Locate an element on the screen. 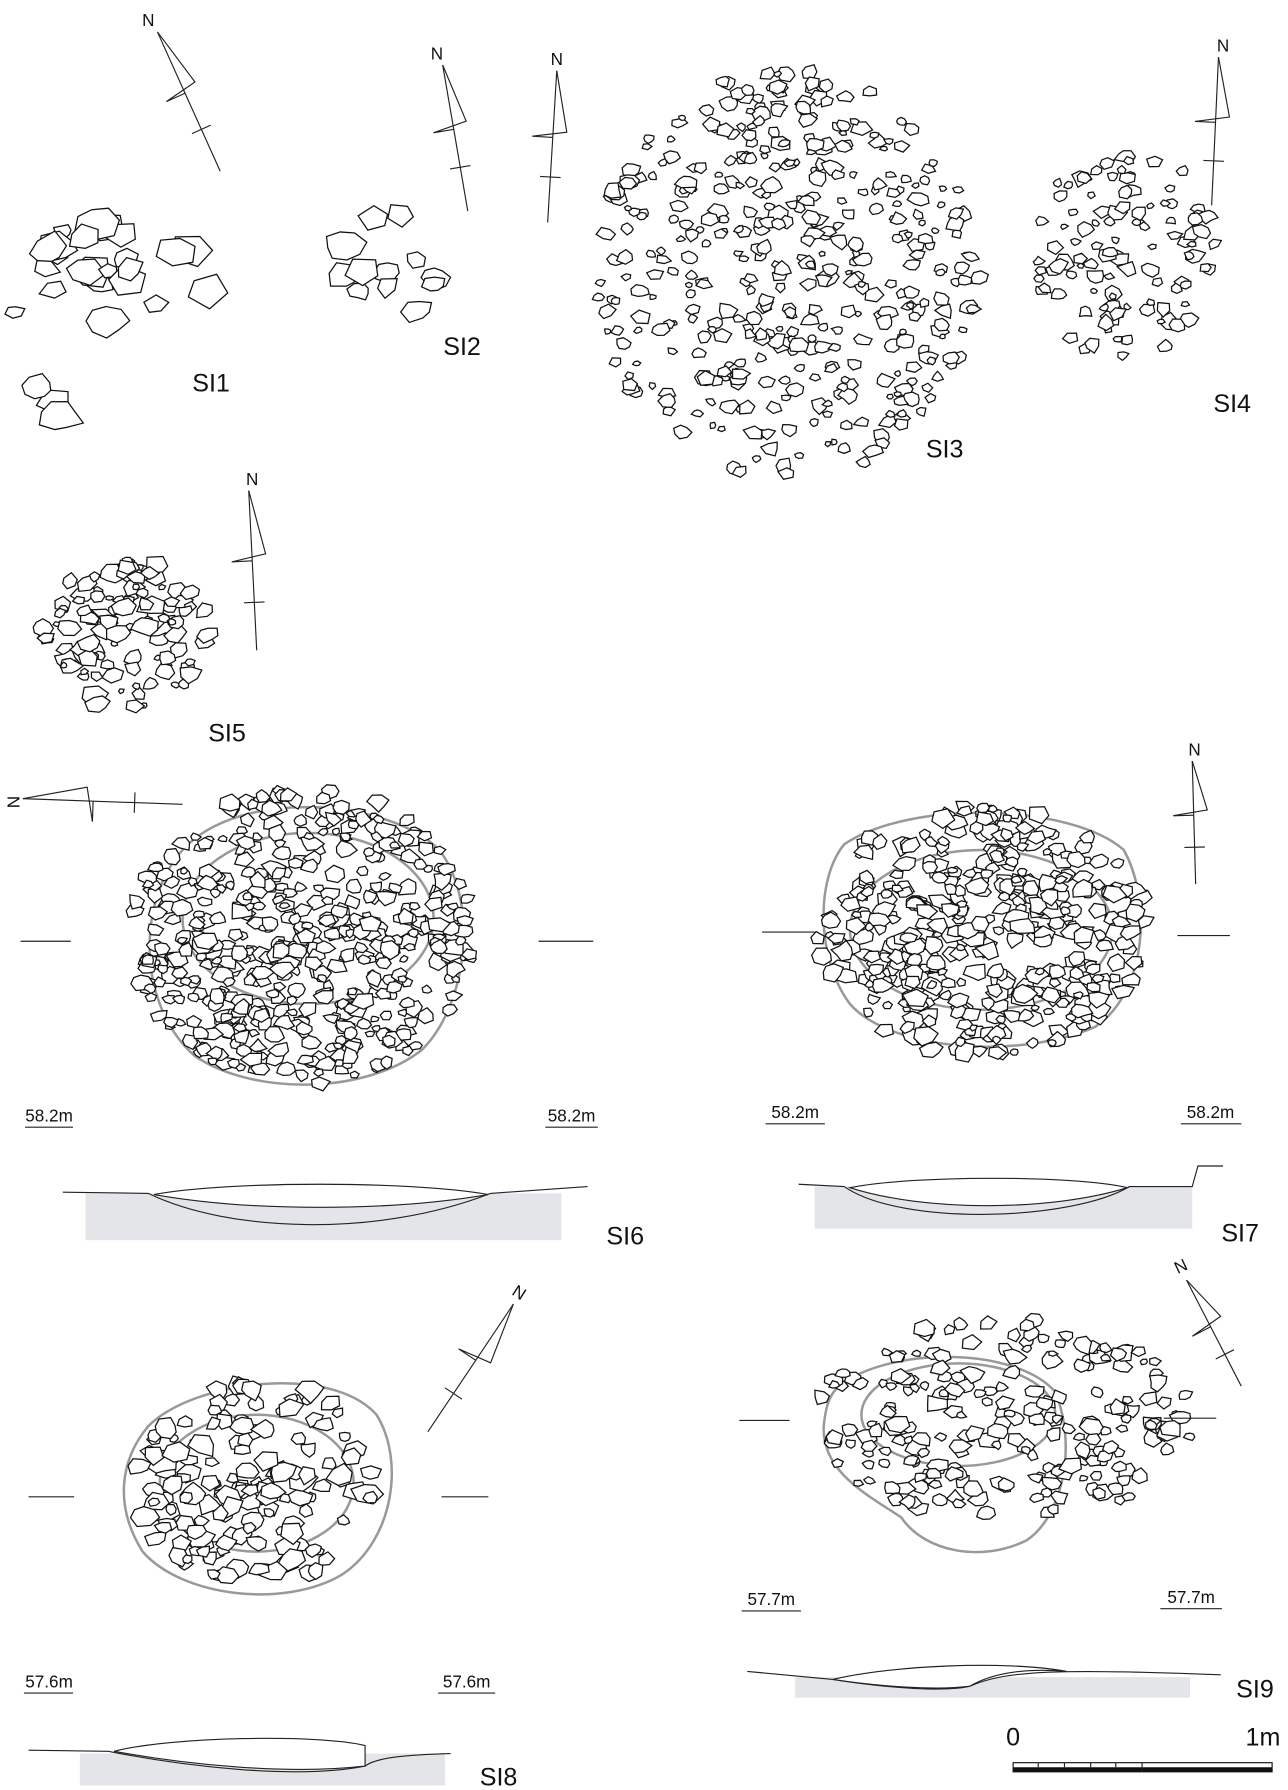 The width and height of the screenshot is (1288, 1790). feature-label: SI6 is located at coordinates (625, 1237).